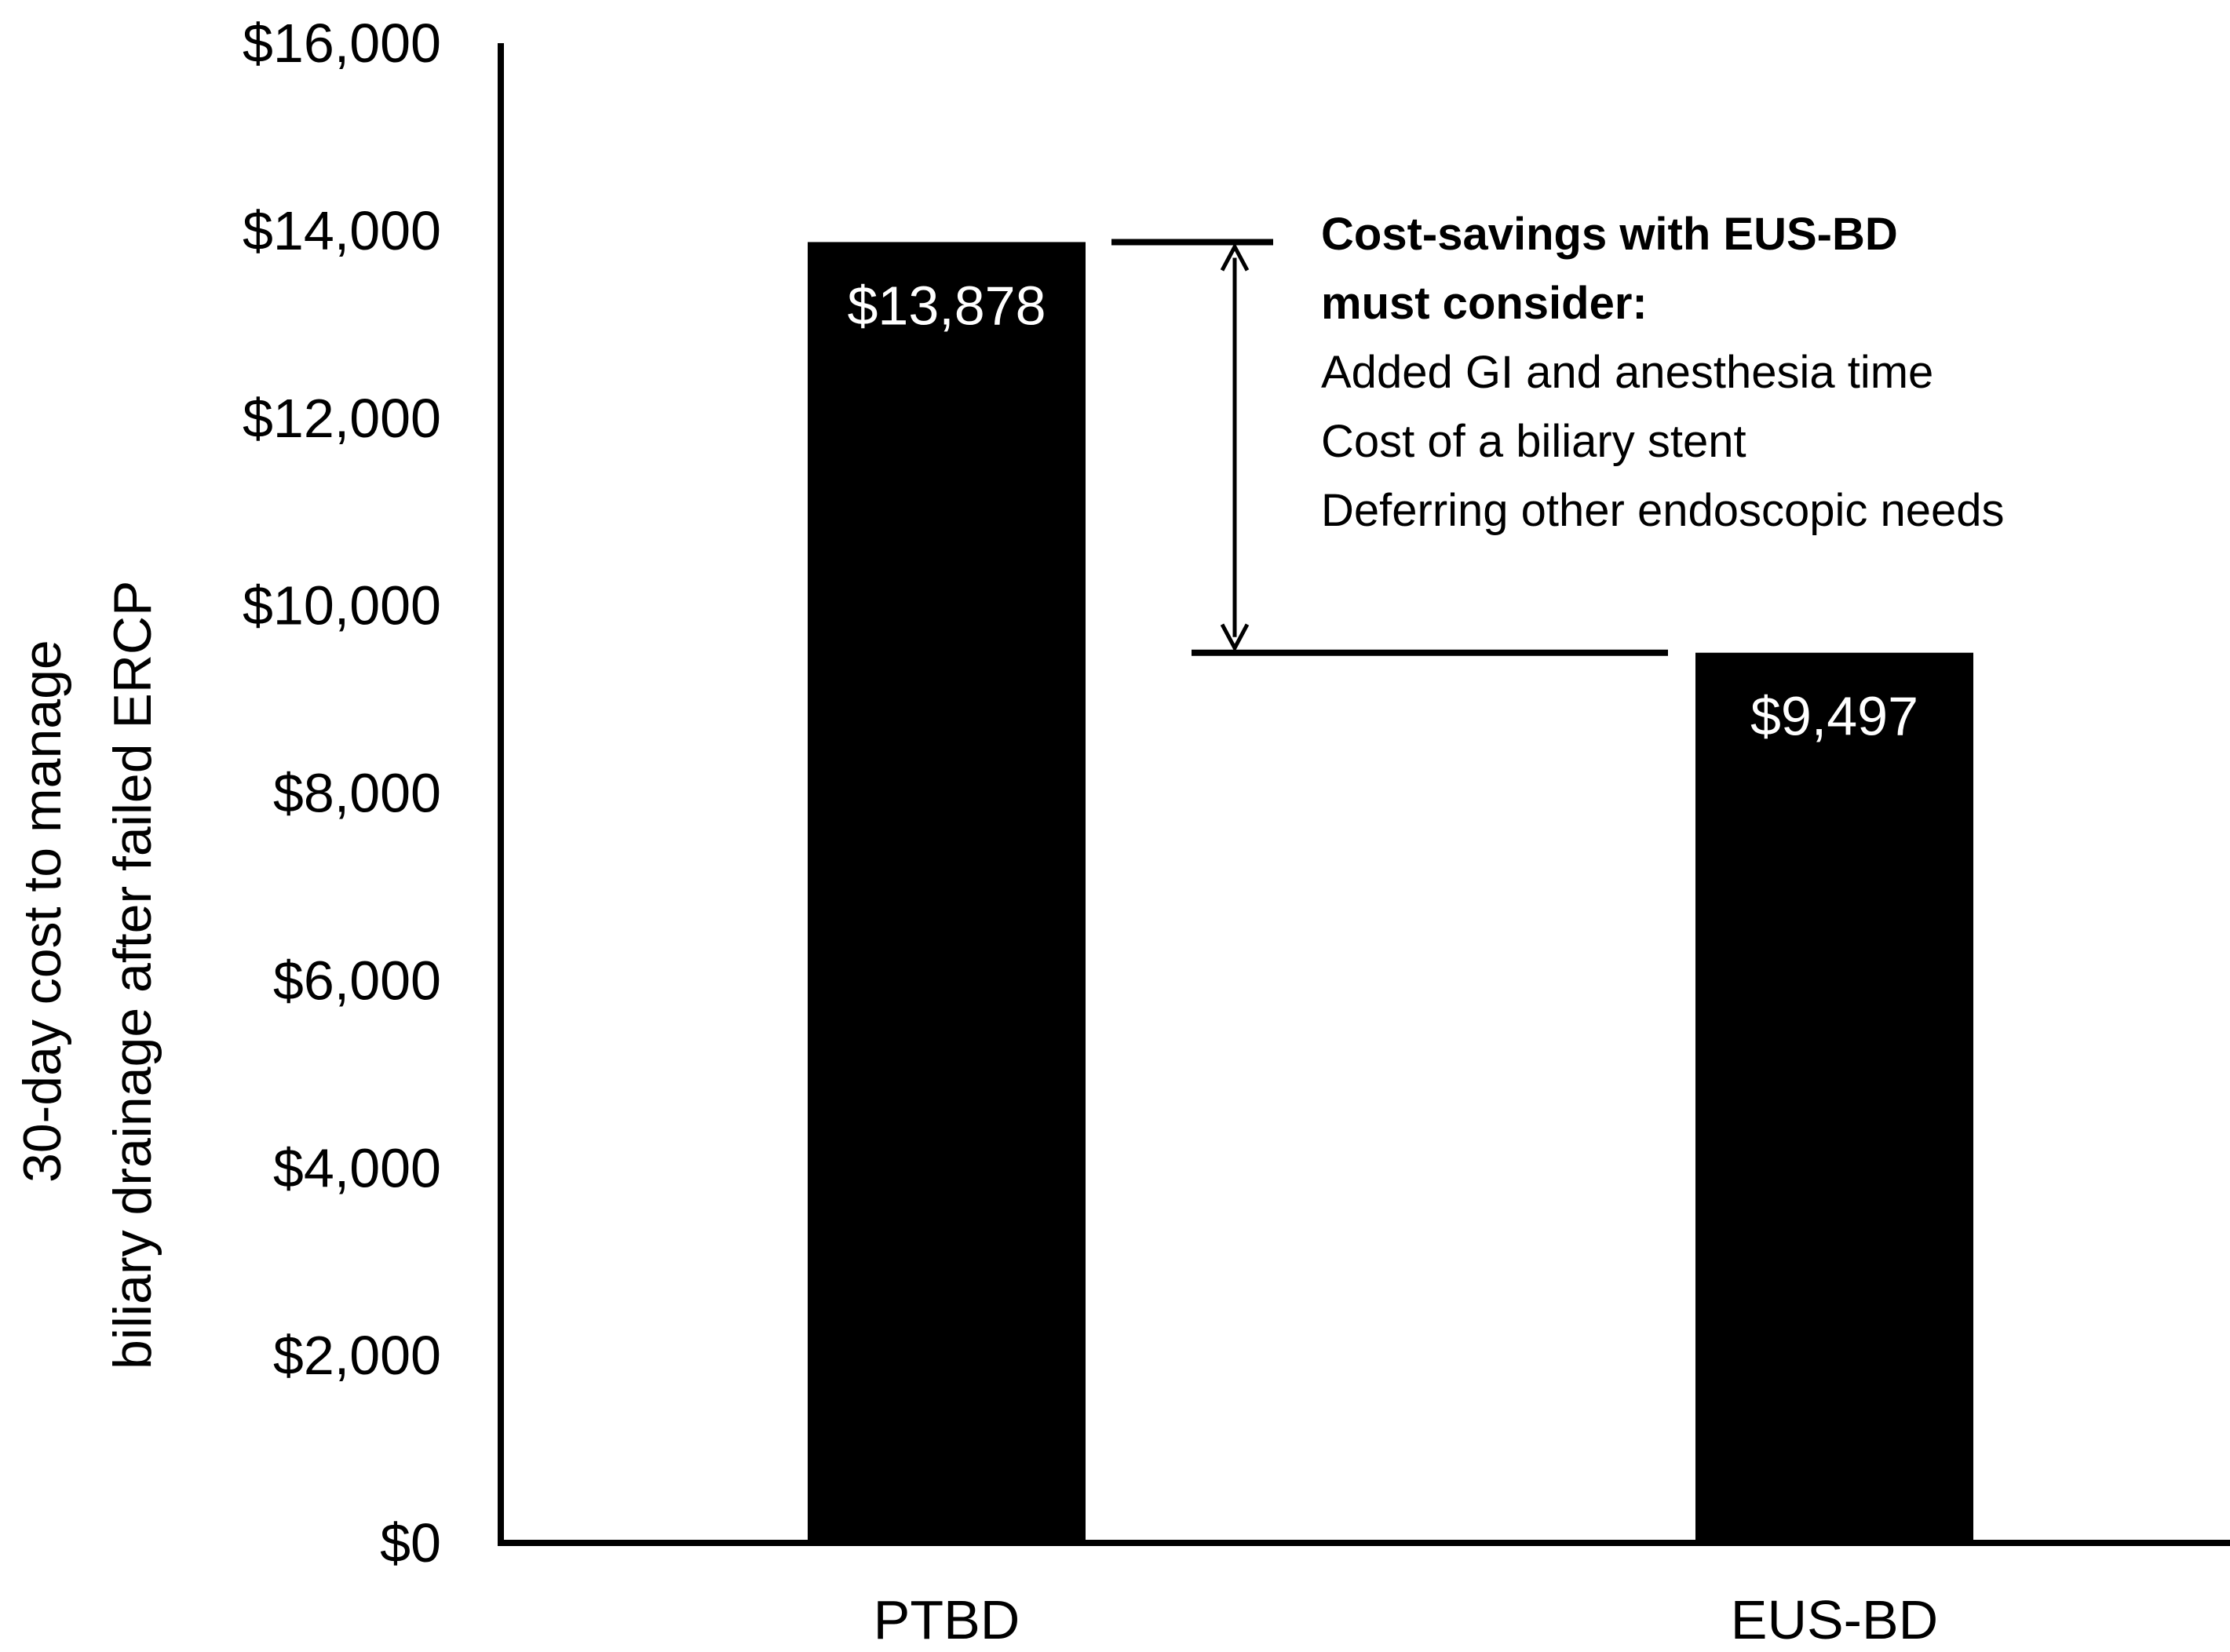 This screenshot has width=2230, height=1652. What do you see at coordinates (1609, 235) in the screenshot?
I see `note-title-line-1: Cost-savings with EUS-BD` at bounding box center [1609, 235].